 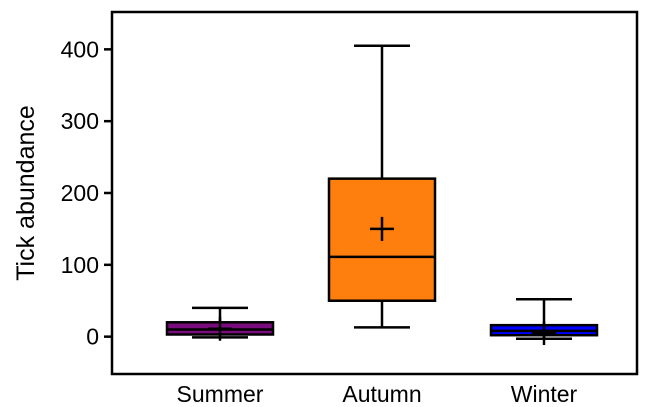 I want to click on y-tick-label: 200, so click(x=80, y=193).